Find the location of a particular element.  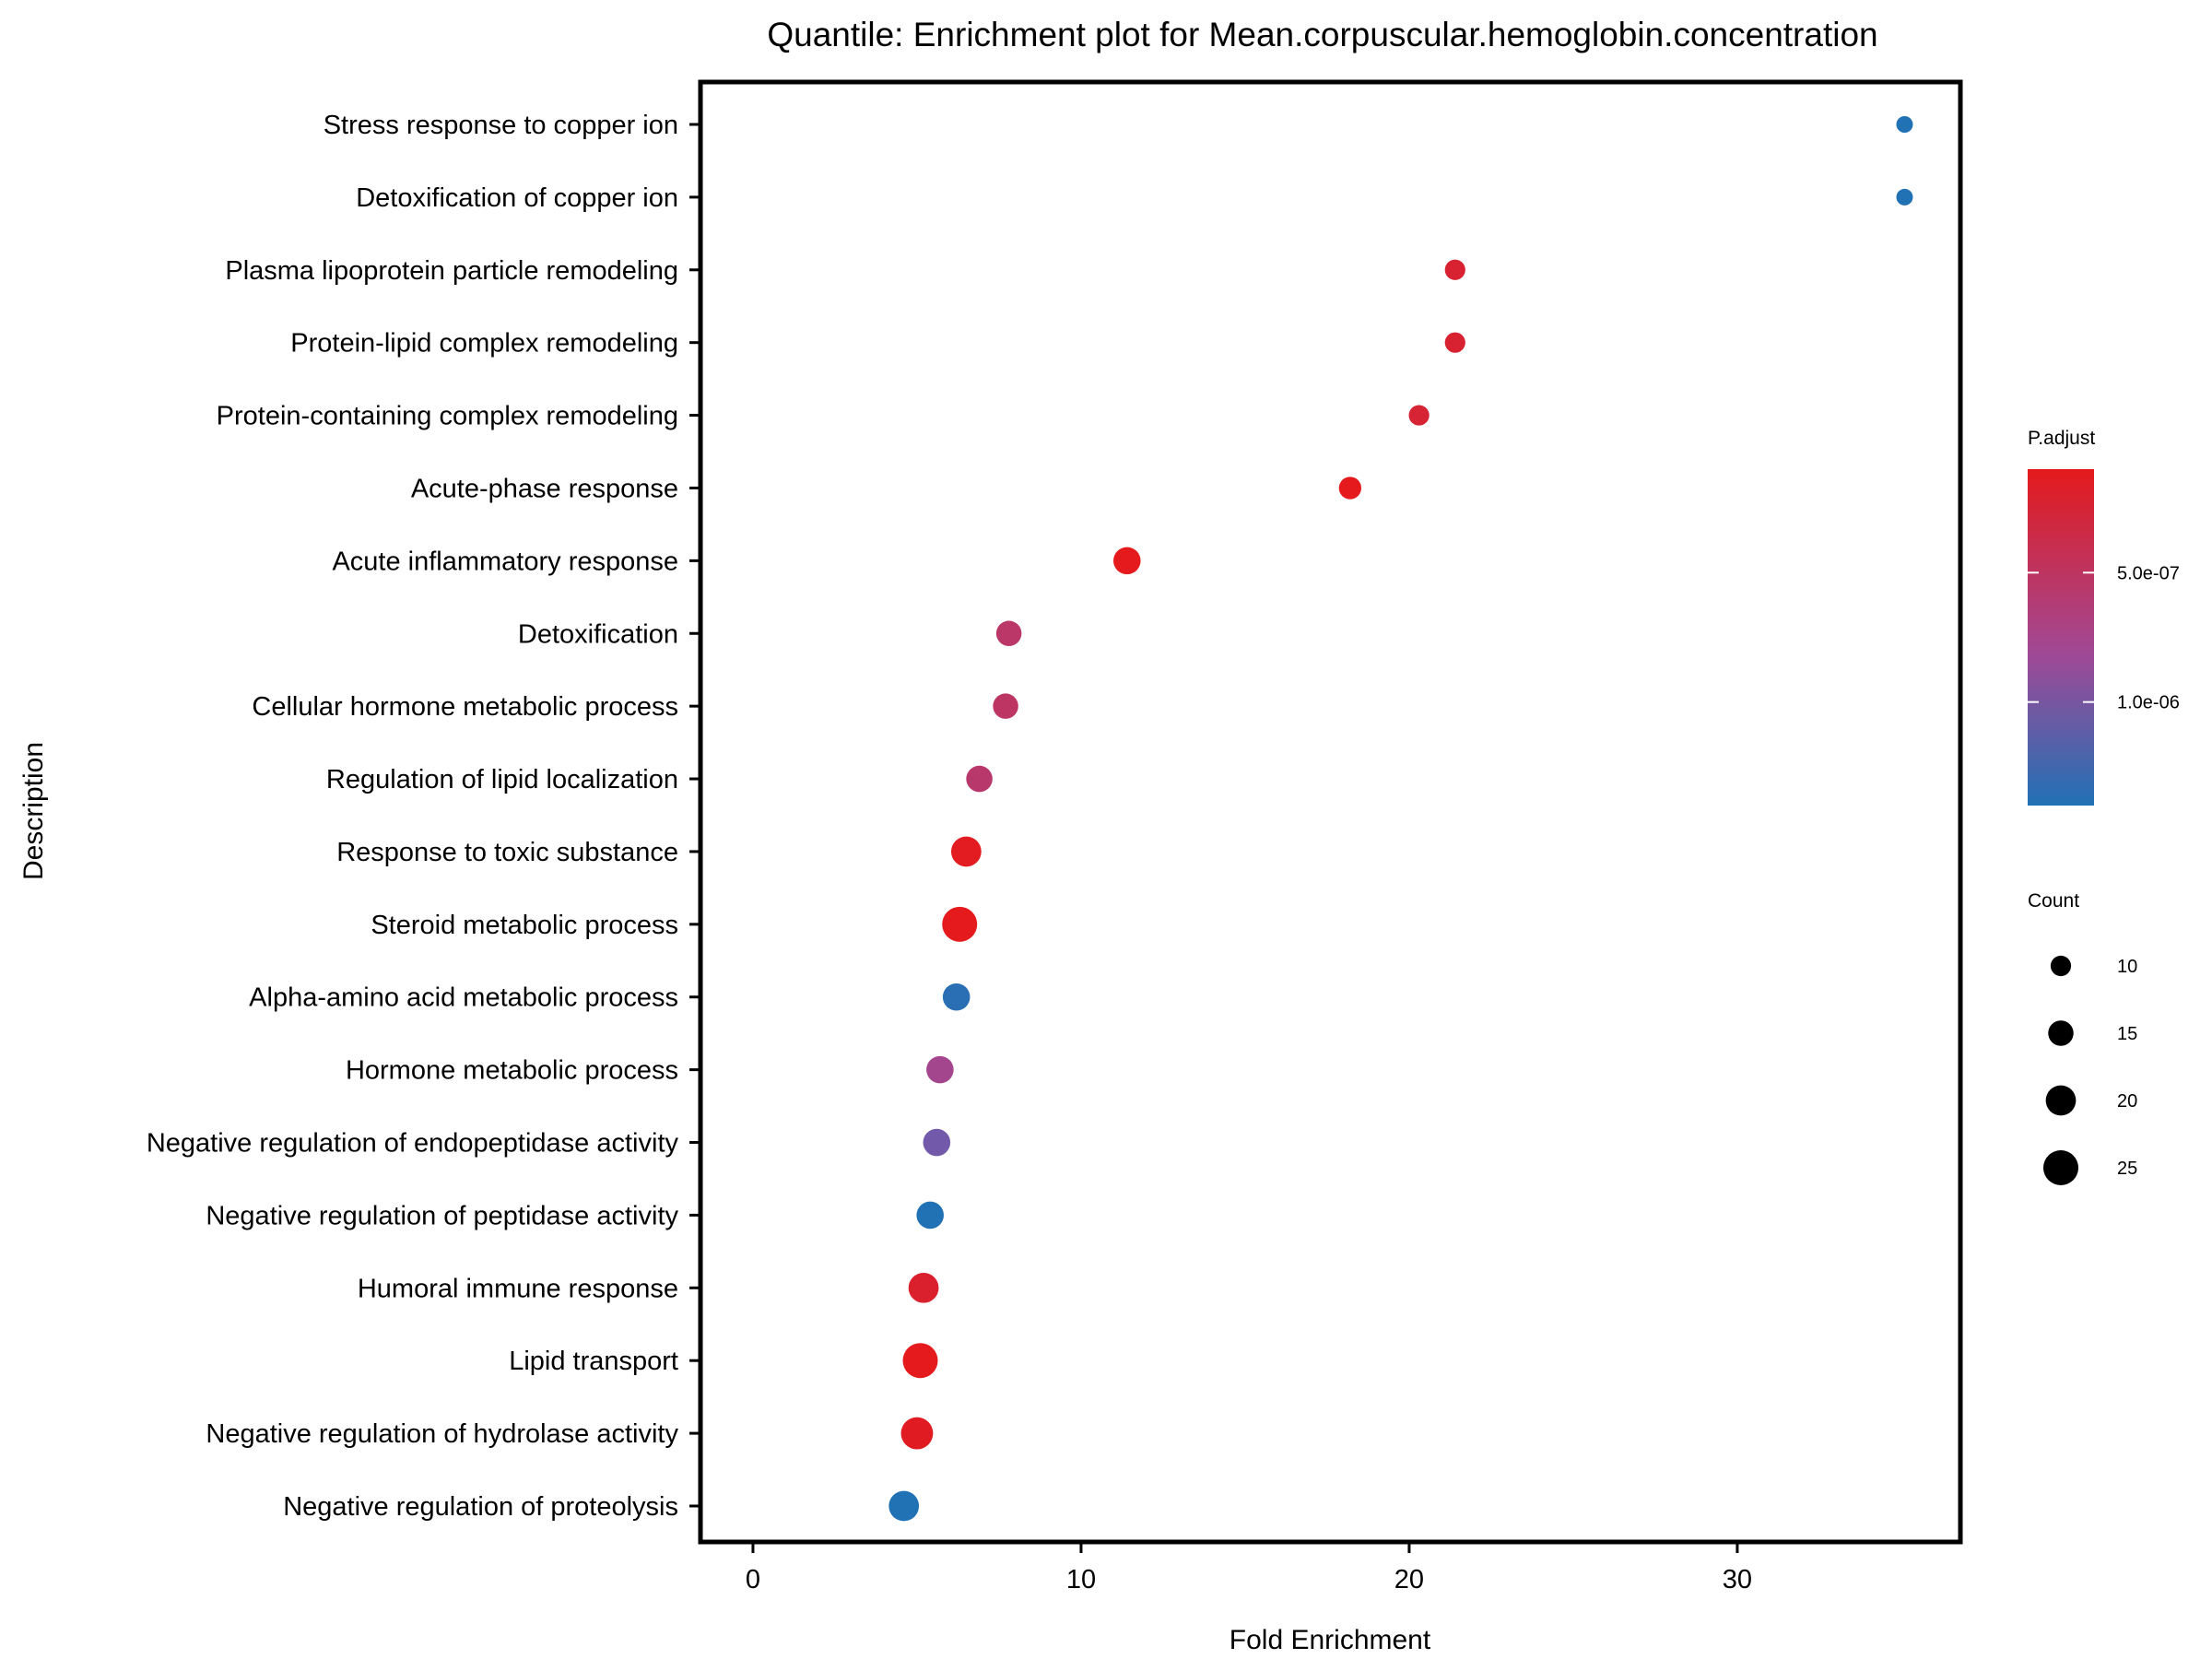

y-tick-label: Plasma lipoprotein particle remodeling is located at coordinates (451, 271).